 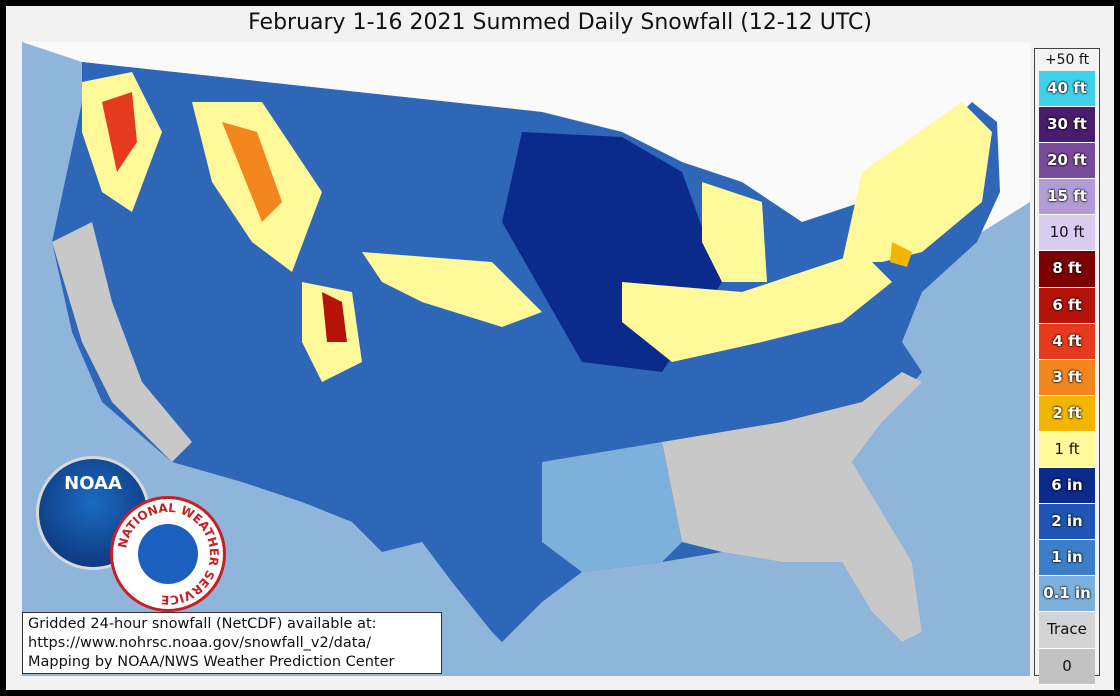 I want to click on legend-item: 40 ft, so click(x=1067, y=89).